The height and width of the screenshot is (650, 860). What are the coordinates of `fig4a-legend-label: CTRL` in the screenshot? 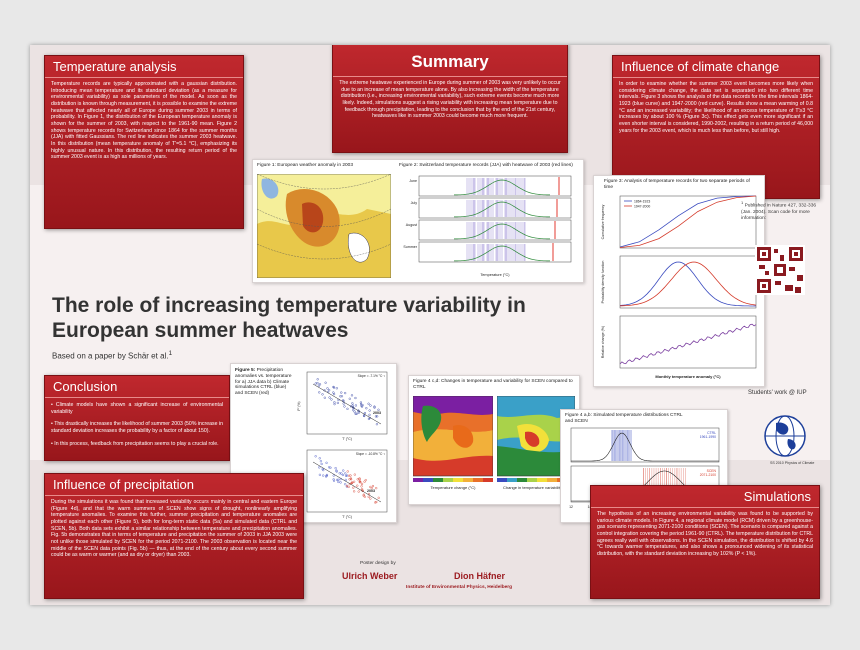 It's located at (711, 433).